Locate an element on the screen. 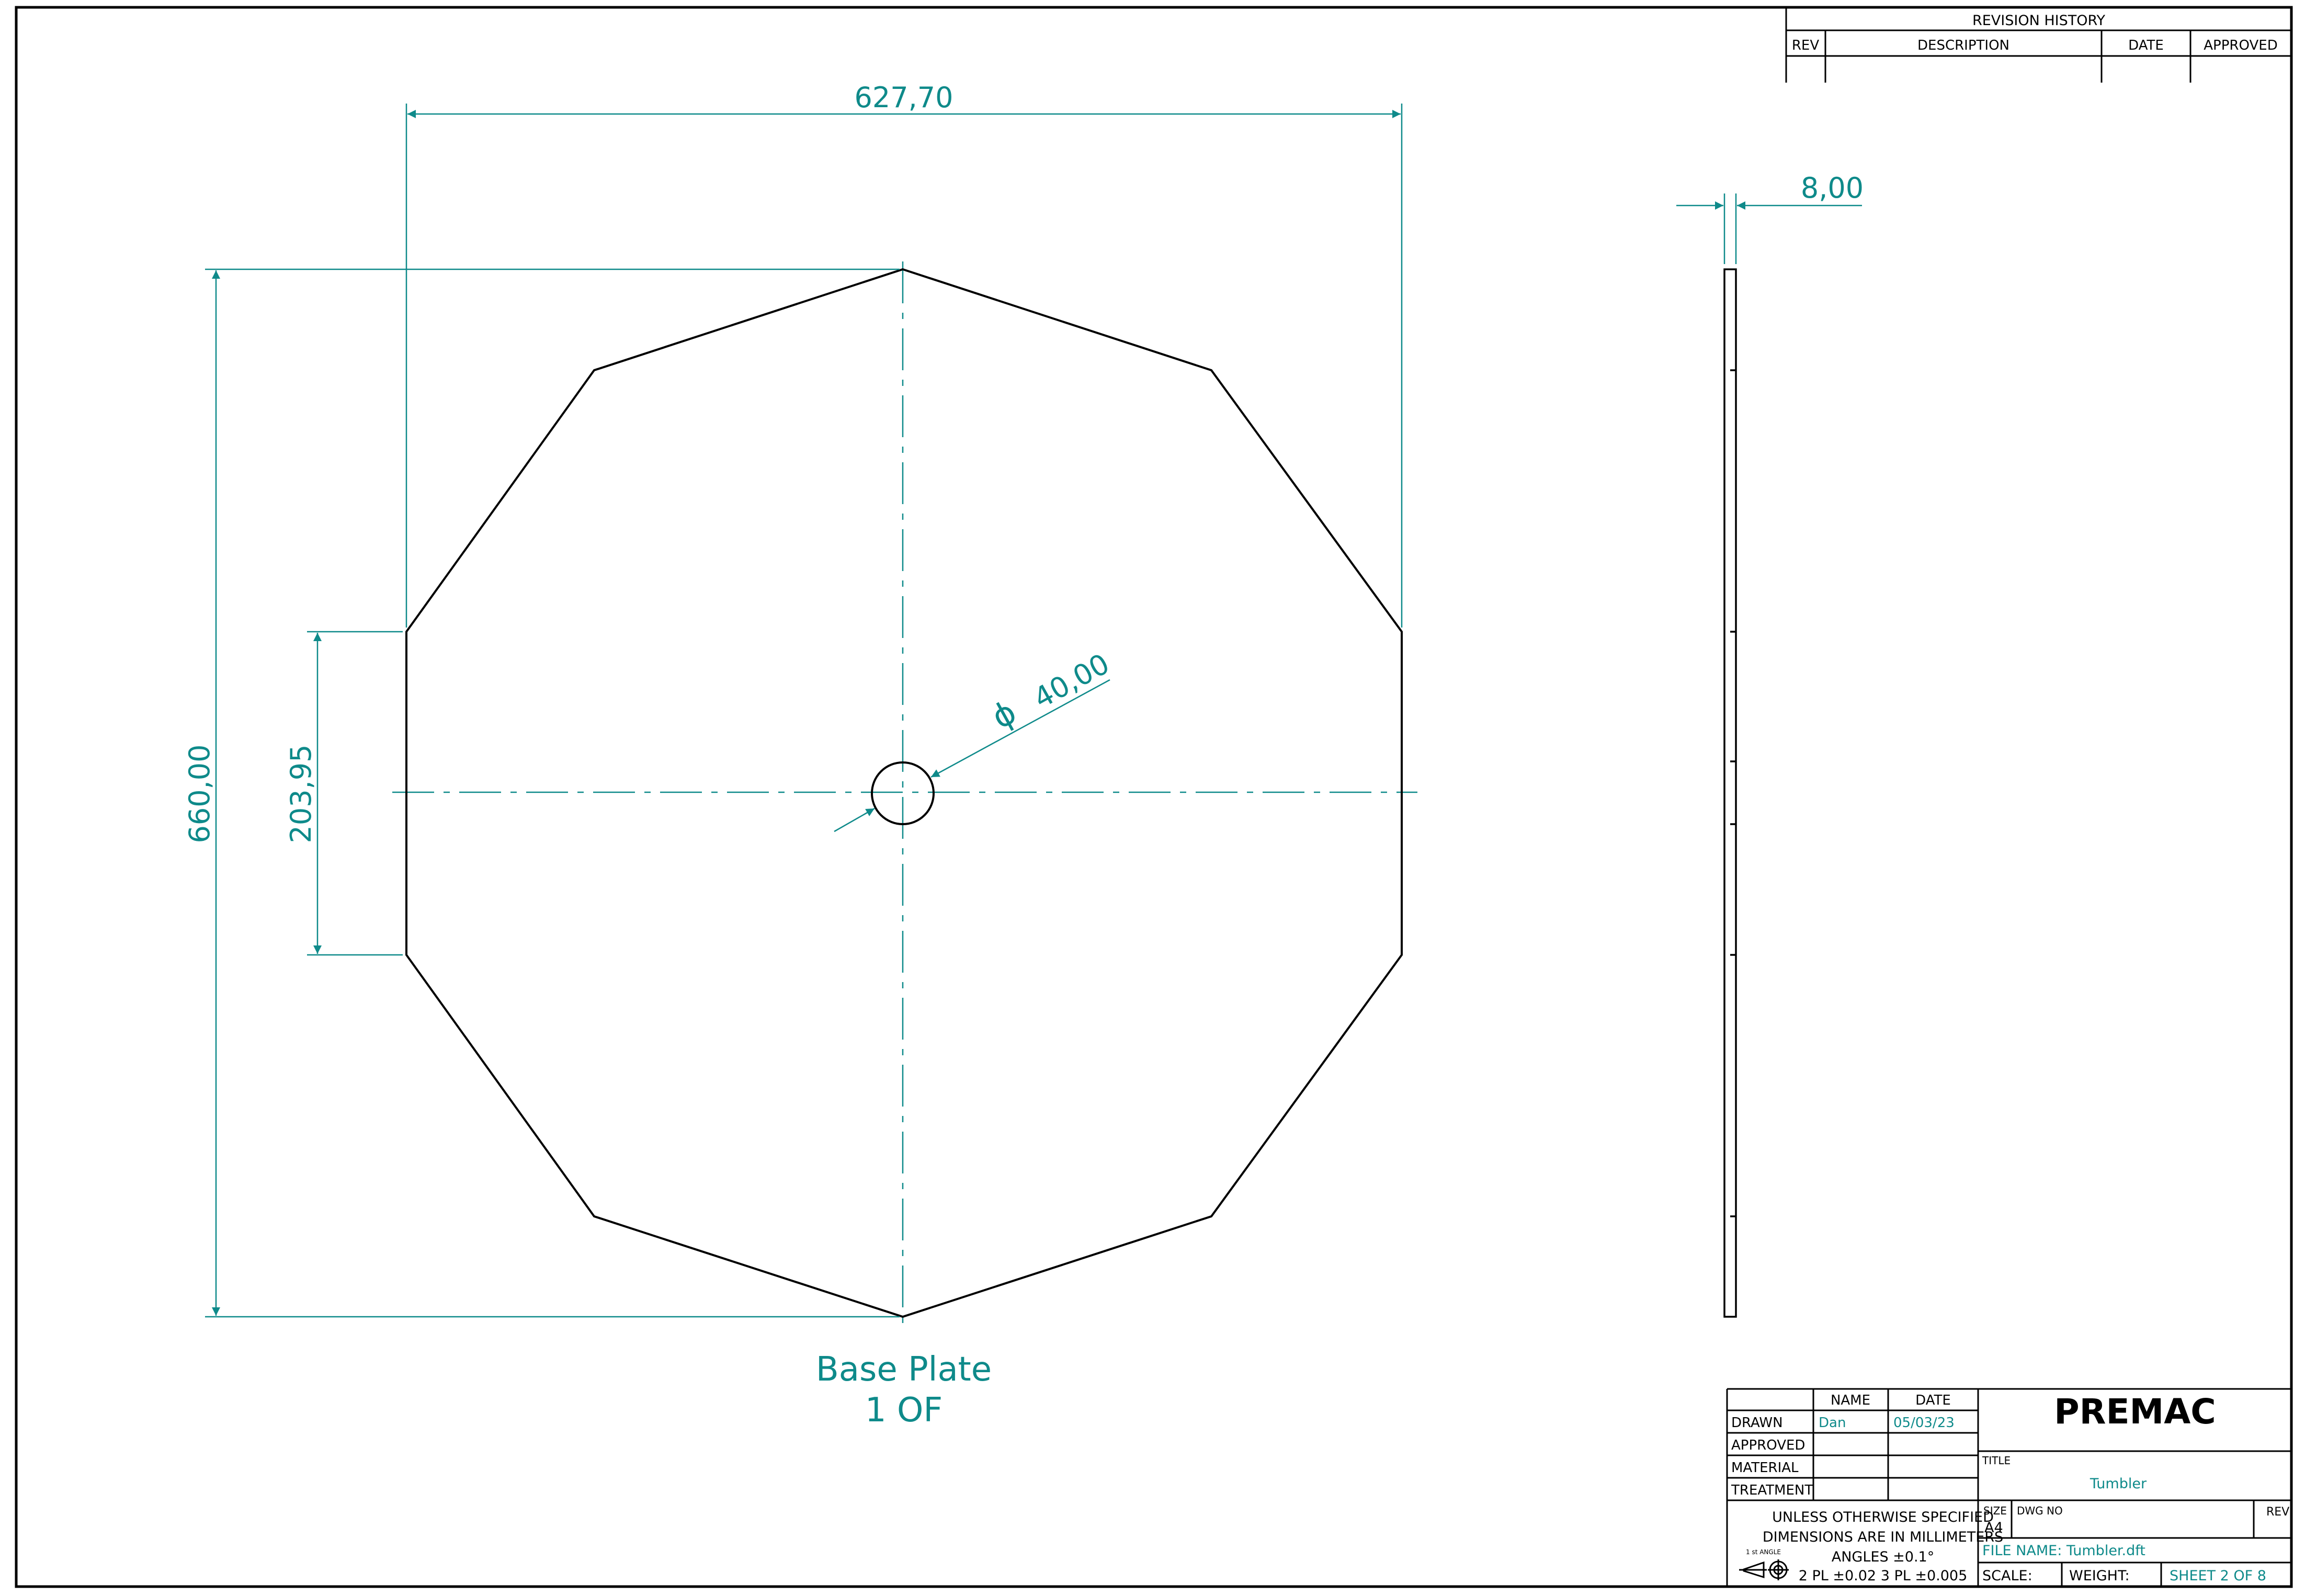 This screenshot has height=1596, width=2305. thickness-dimension is located at coordinates (1769, 228).